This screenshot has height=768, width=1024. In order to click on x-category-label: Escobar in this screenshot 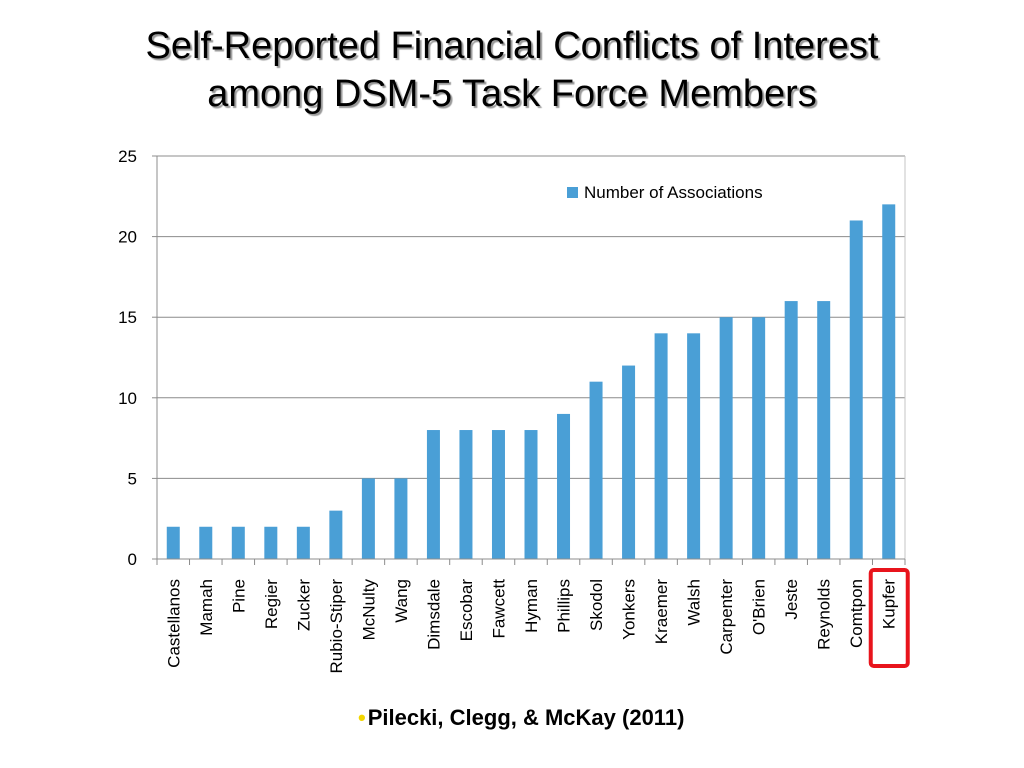, I will do `click(466, 610)`.